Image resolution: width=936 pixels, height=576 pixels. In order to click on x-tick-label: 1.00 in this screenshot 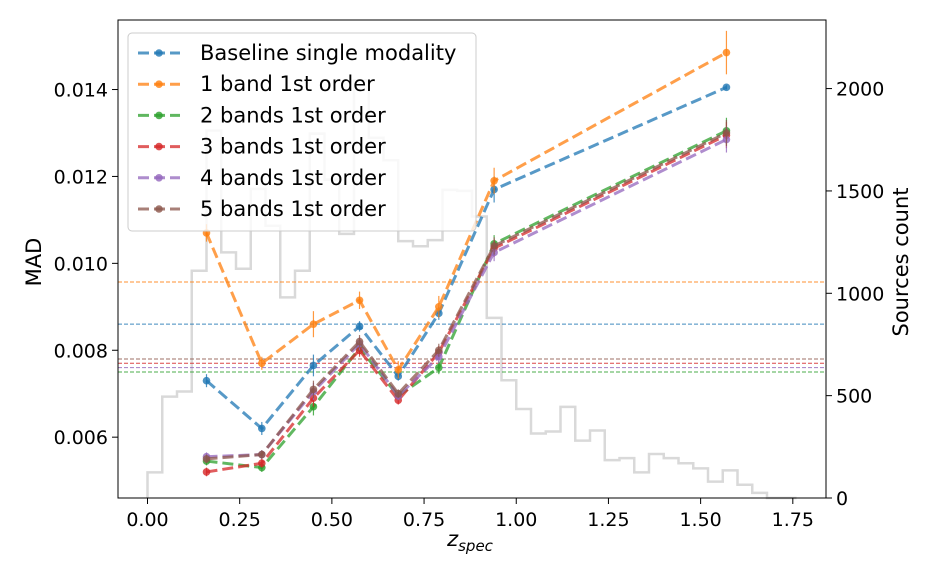, I will do `click(516, 520)`.